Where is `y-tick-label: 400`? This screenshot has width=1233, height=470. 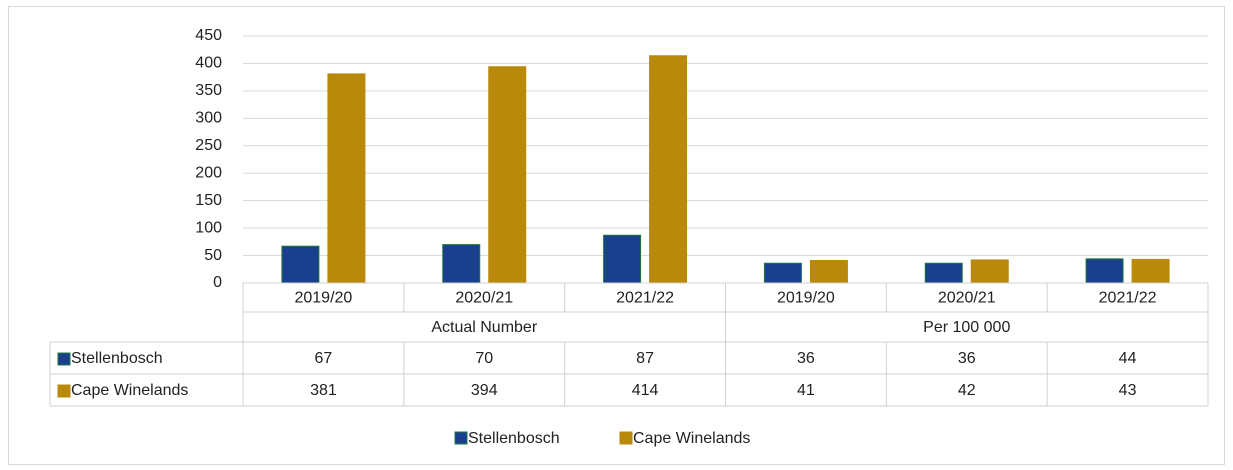 y-tick-label: 400 is located at coordinates (208, 63).